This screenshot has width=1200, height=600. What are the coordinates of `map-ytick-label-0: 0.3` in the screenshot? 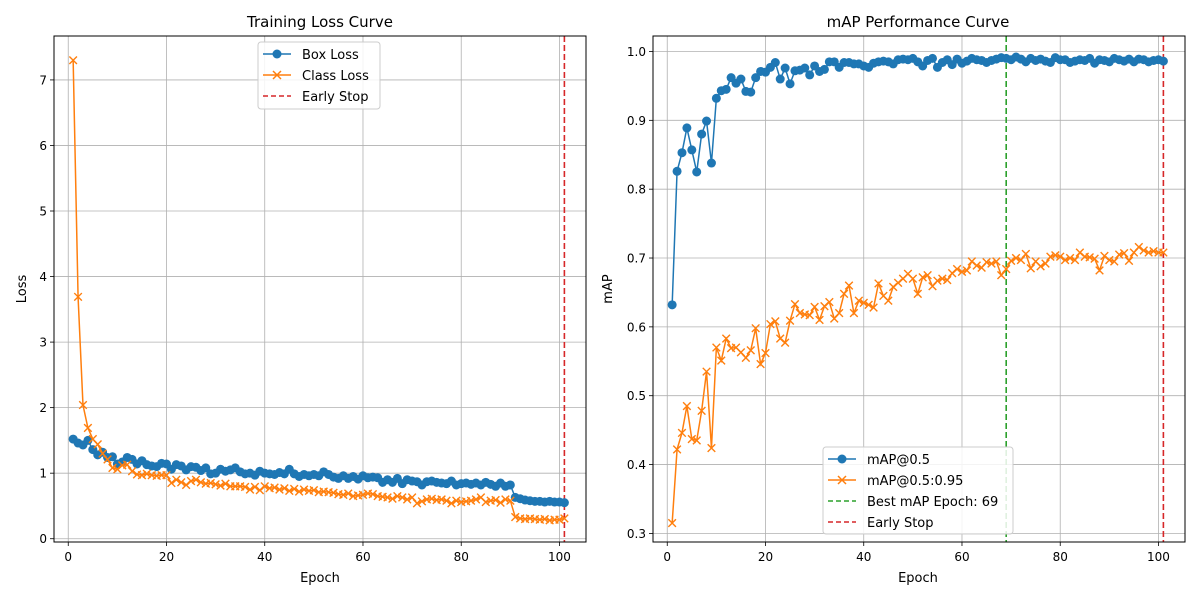 It's located at (636, 534).